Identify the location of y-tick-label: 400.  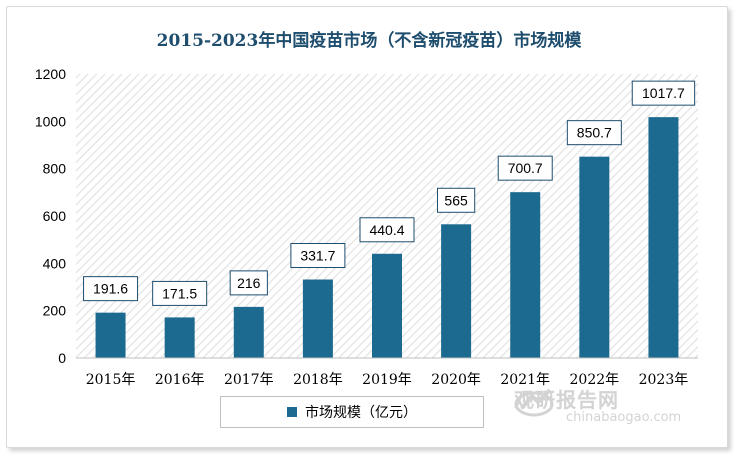
(55, 263).